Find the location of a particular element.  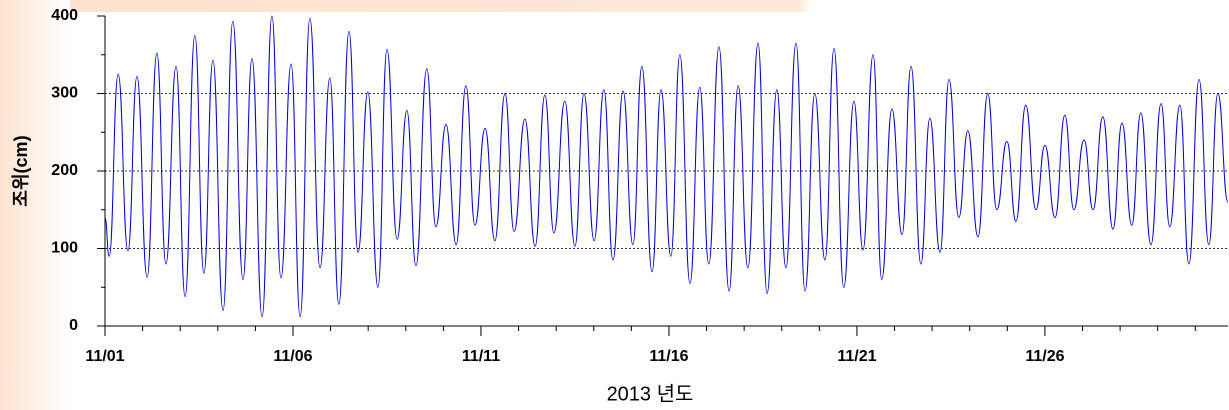

y-tick-label: 400 is located at coordinates (64, 15).